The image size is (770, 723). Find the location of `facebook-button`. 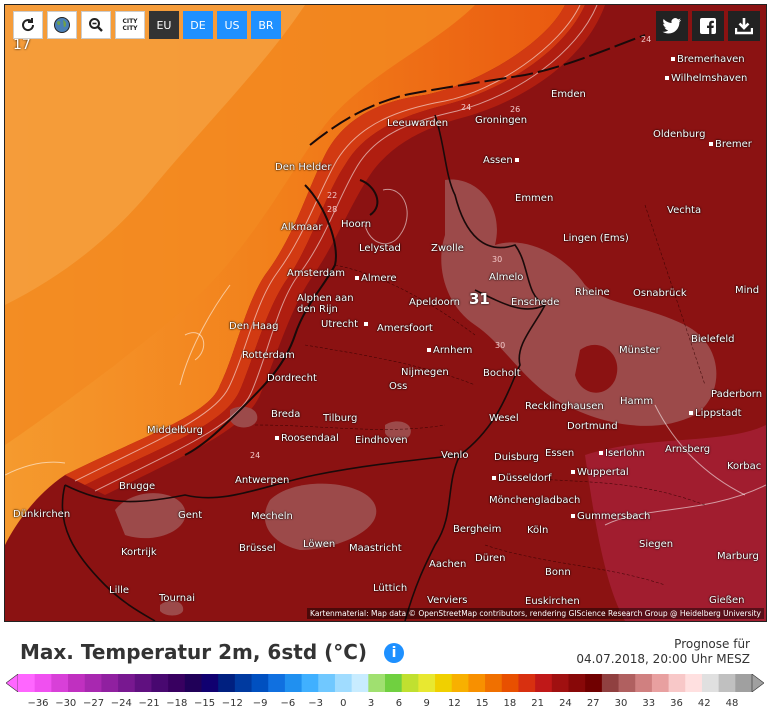

facebook-button is located at coordinates (708, 26).